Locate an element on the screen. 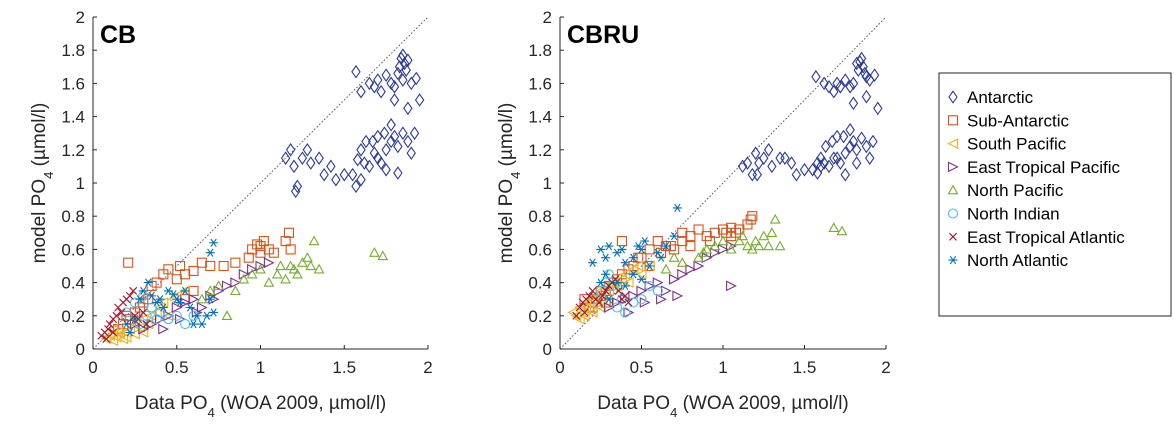 Image resolution: width=1174 pixels, height=426 pixels. legend-item: East Tropical Pacific is located at coordinates (1034, 167).